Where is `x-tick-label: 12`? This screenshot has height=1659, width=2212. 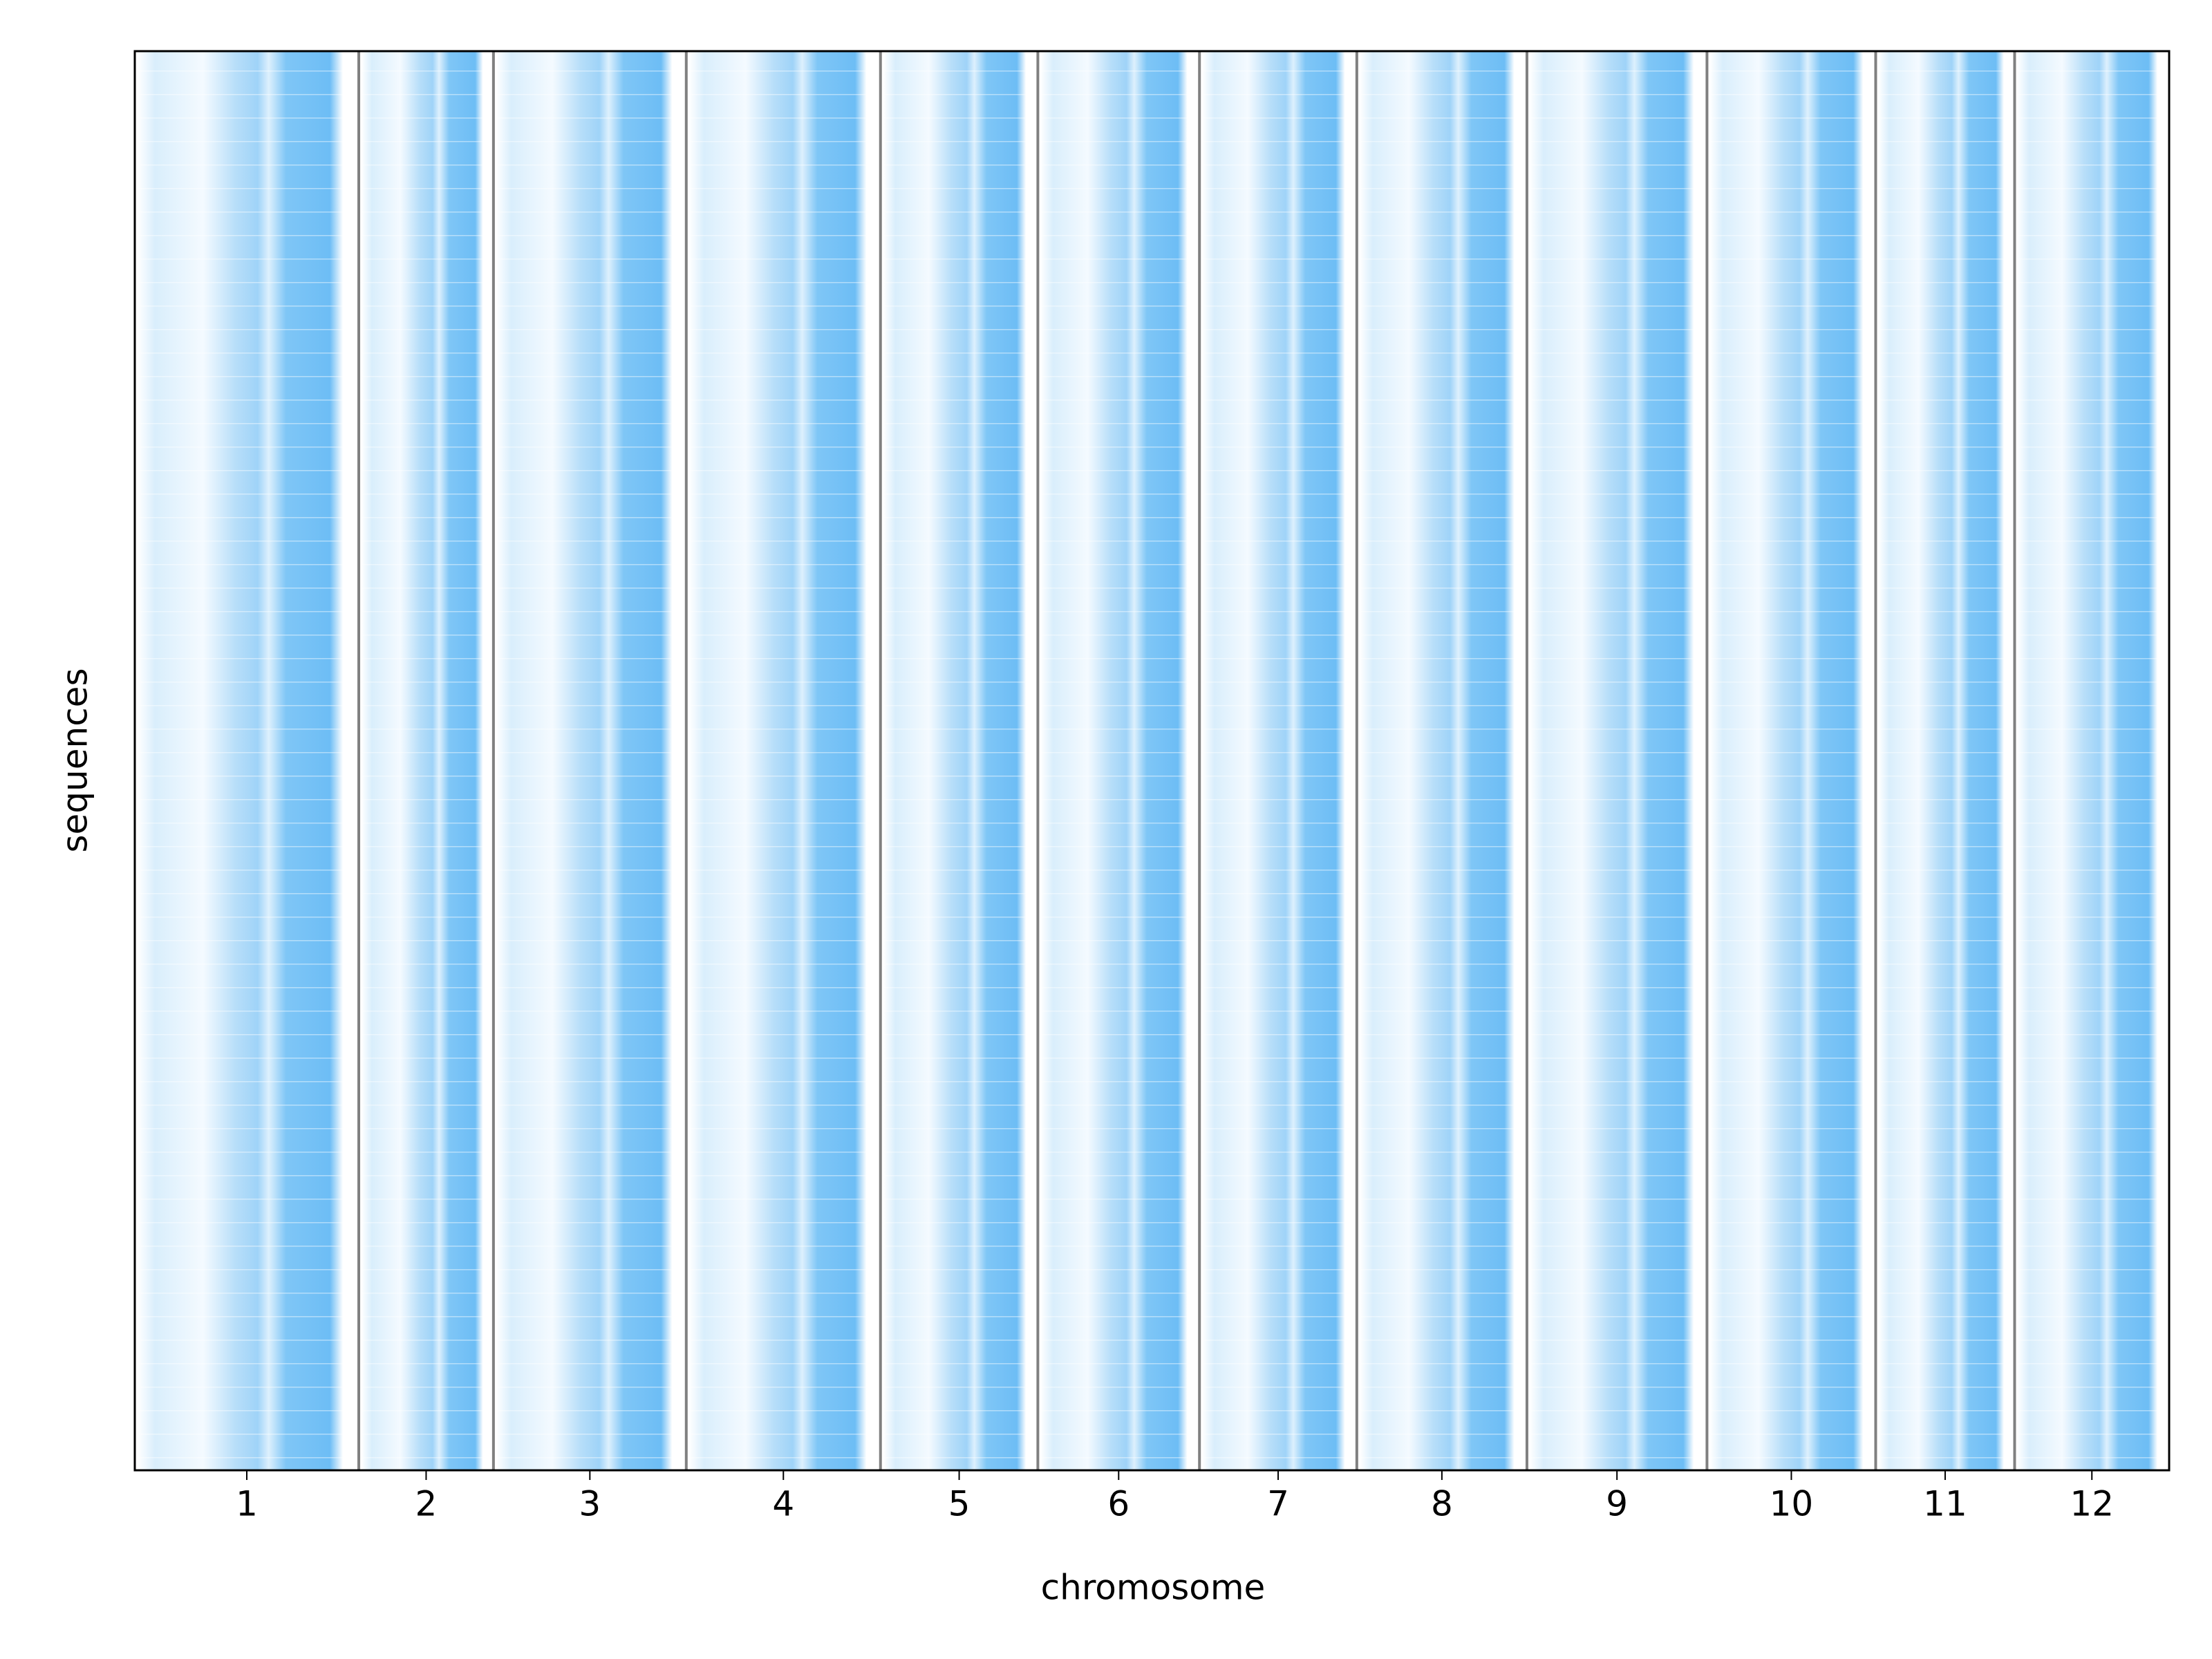
x-tick-label: 12 is located at coordinates (2092, 1504).